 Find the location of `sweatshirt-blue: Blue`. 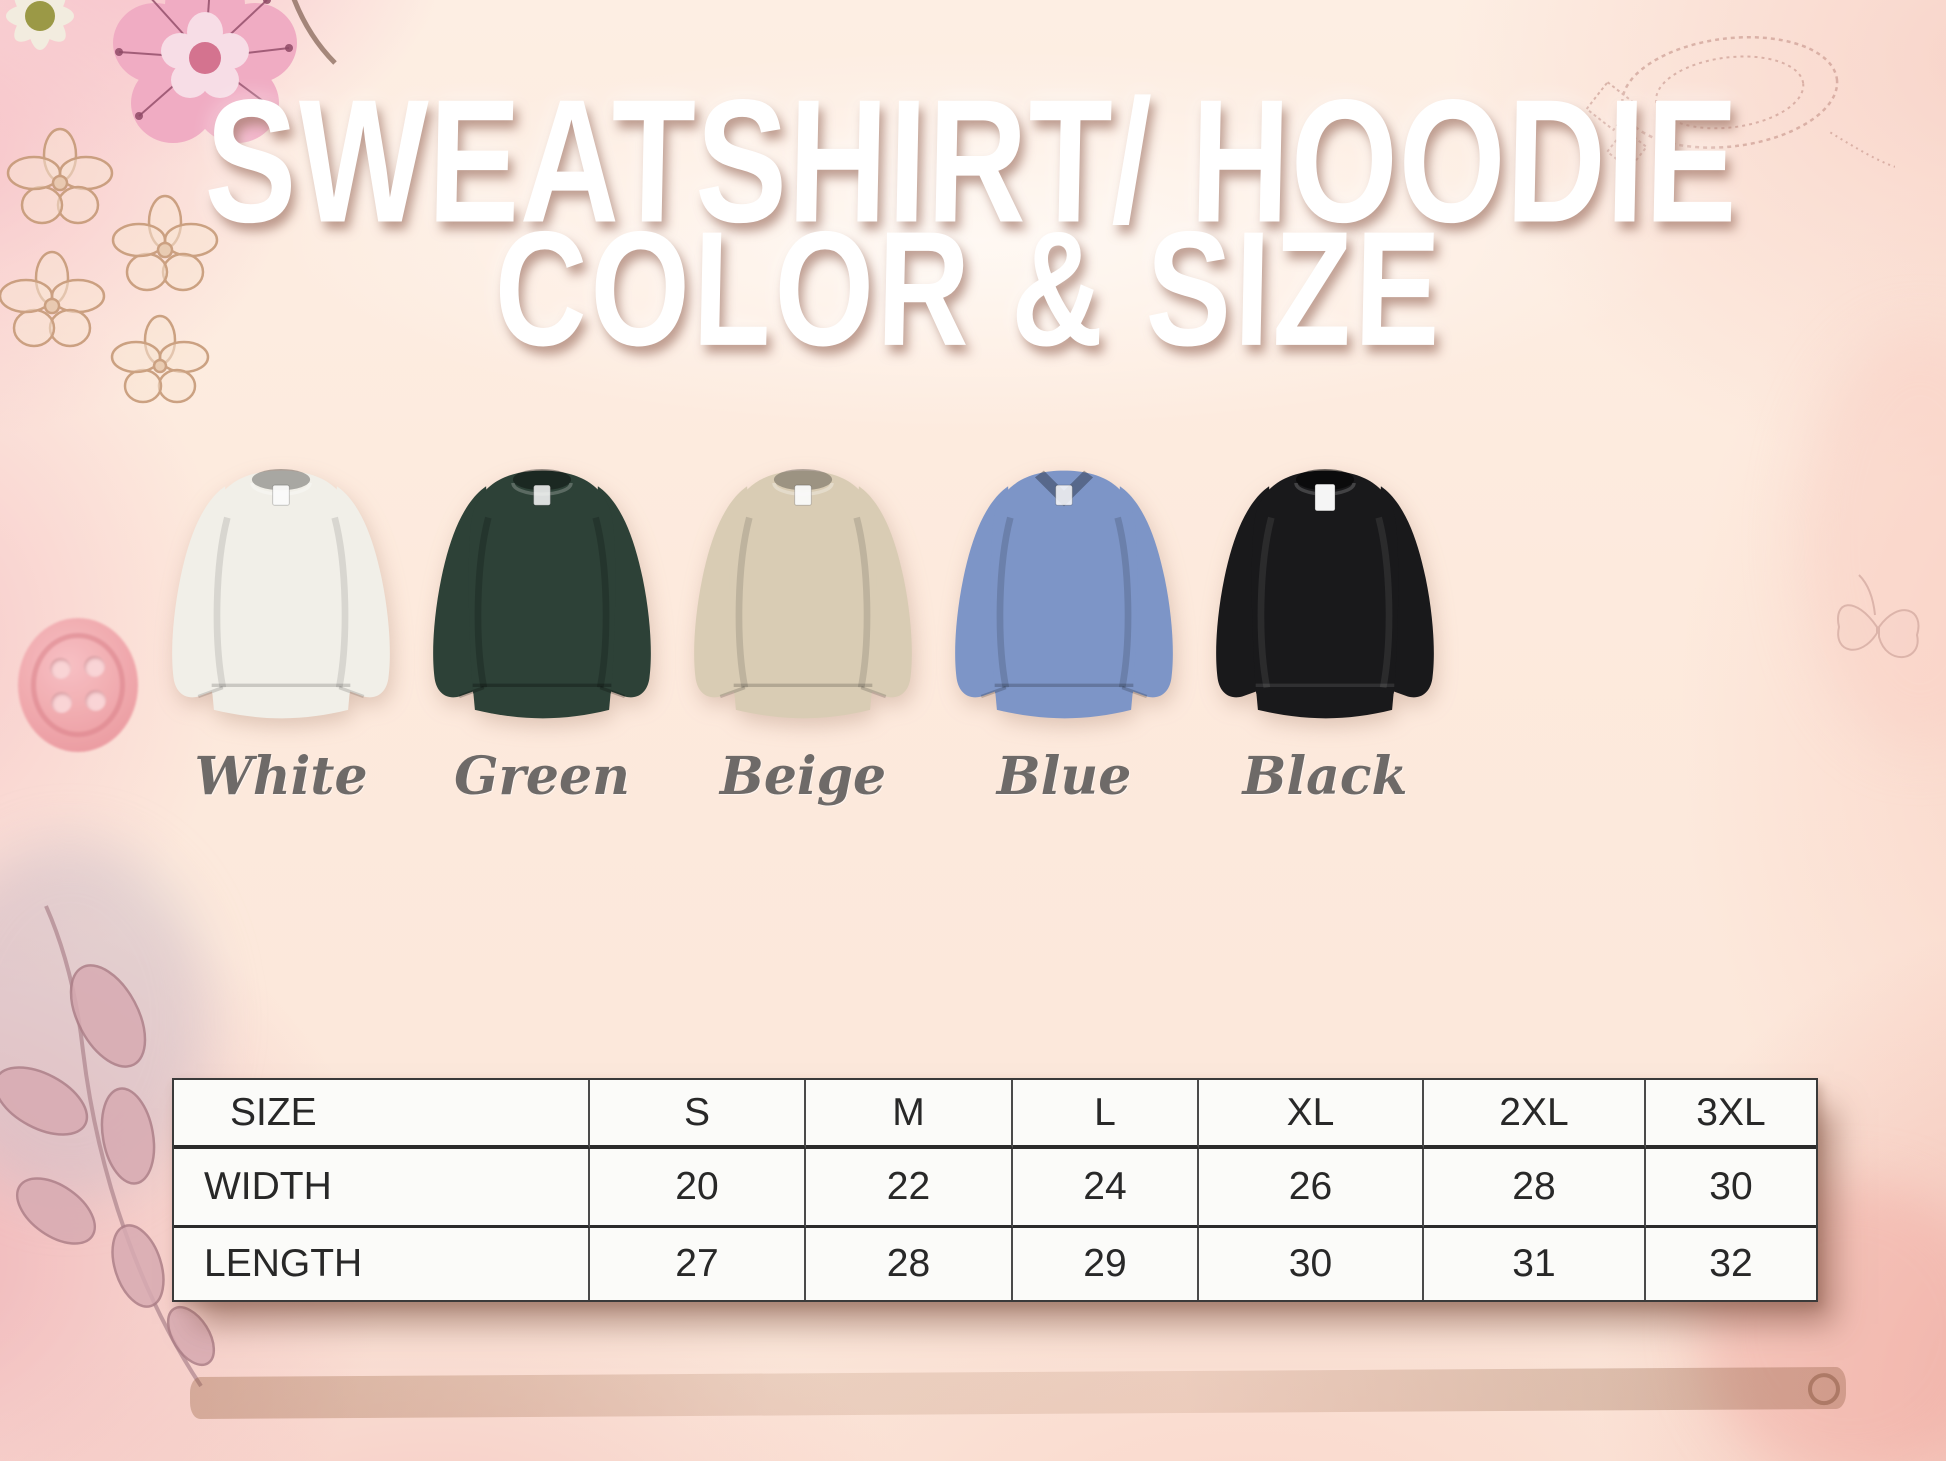

sweatshirt-blue: Blue is located at coordinates (1064, 627).